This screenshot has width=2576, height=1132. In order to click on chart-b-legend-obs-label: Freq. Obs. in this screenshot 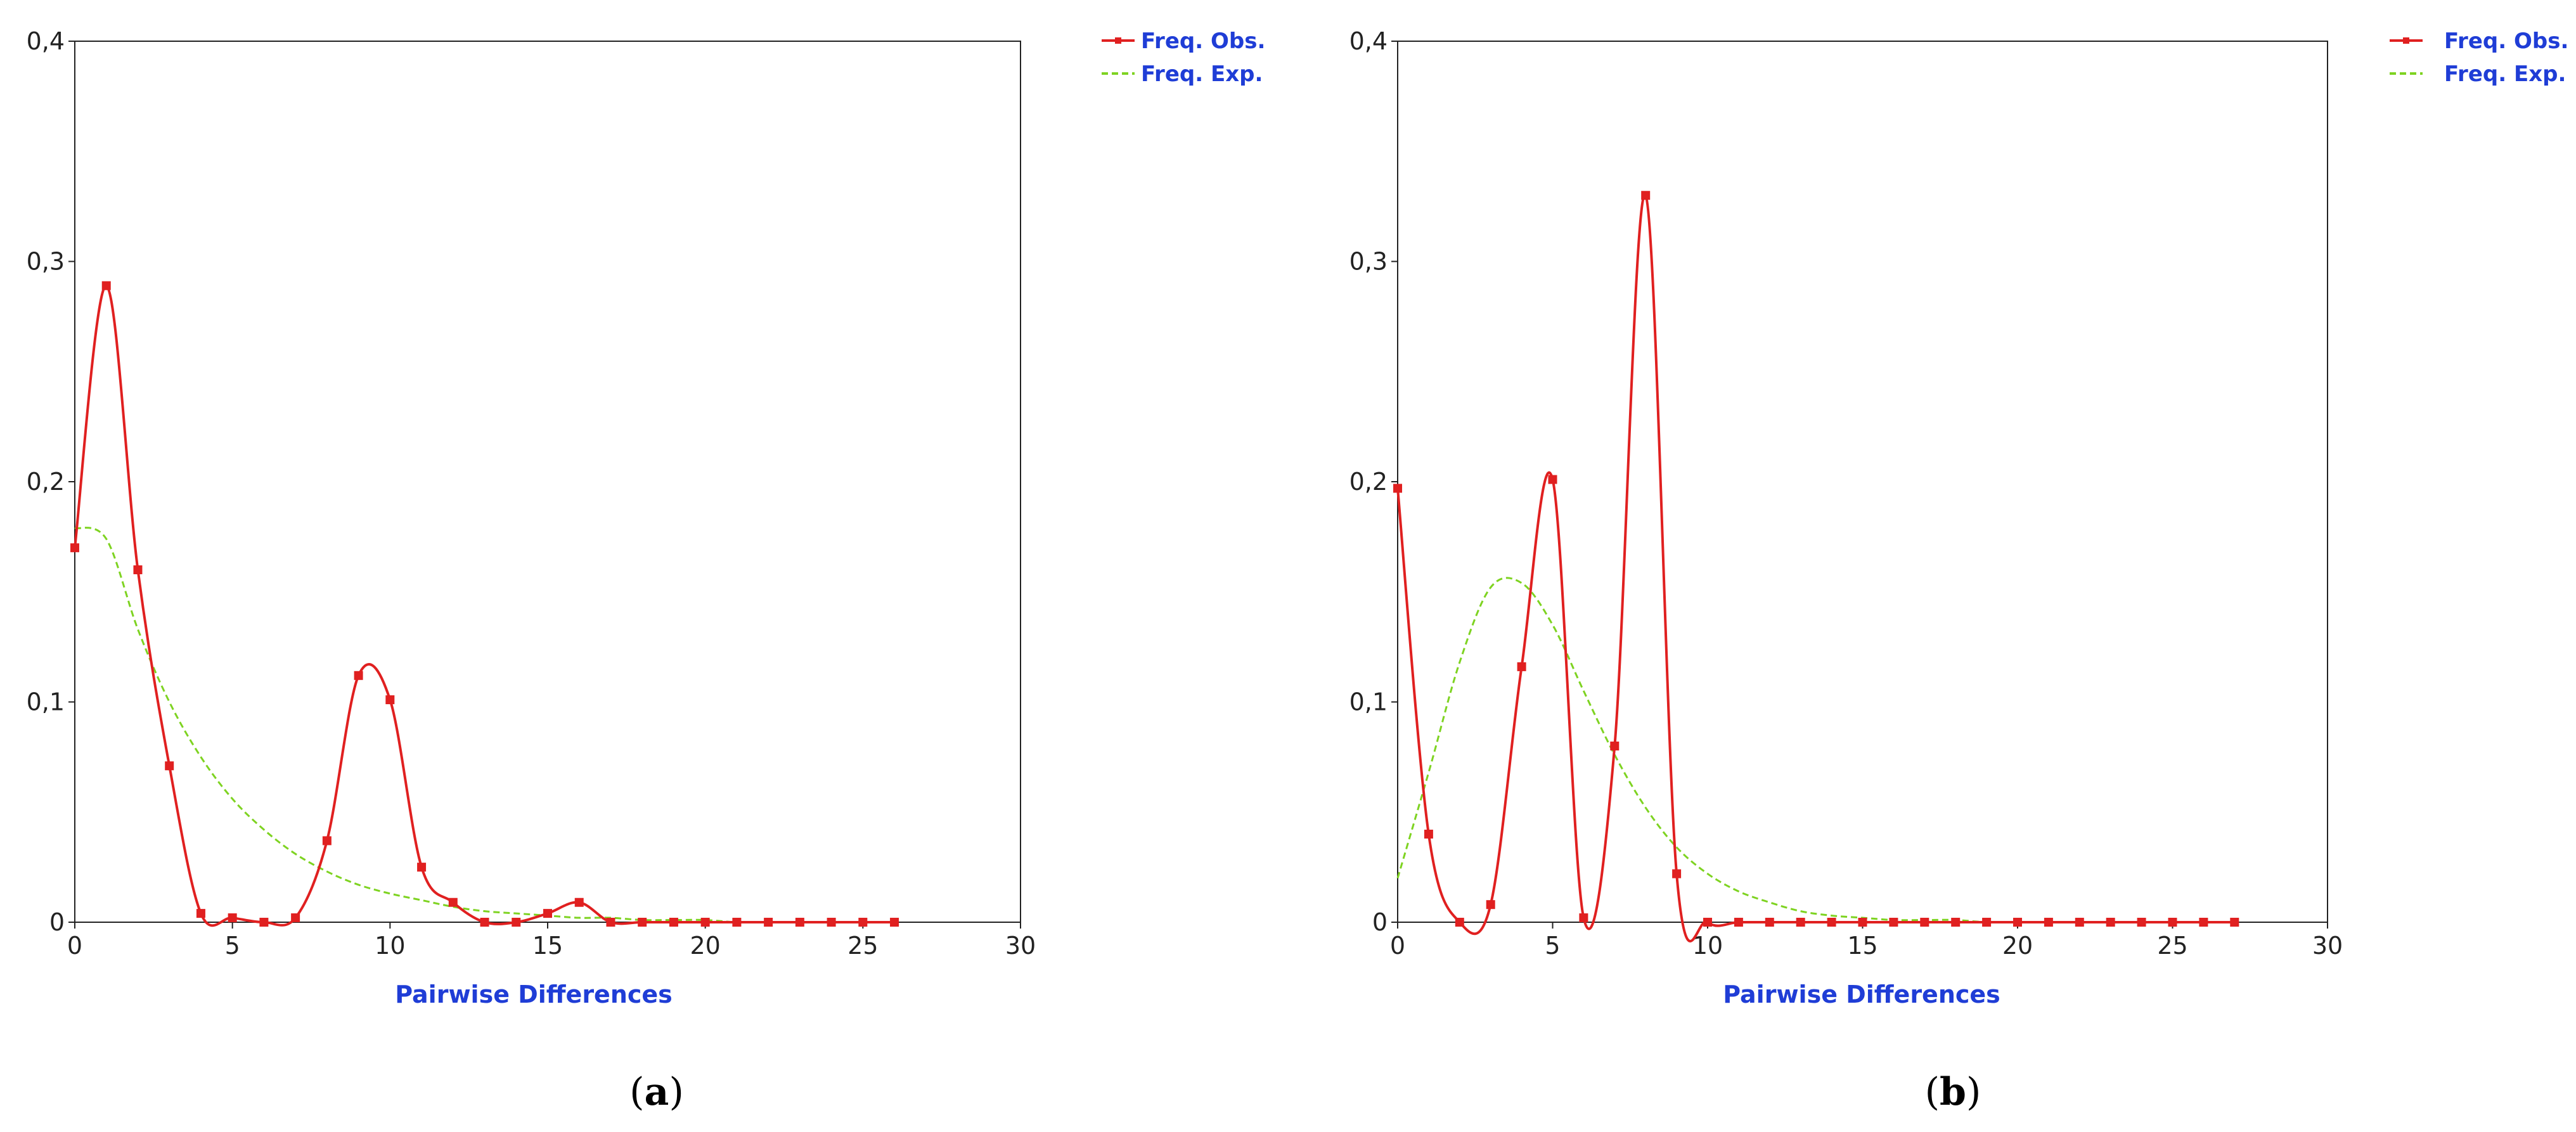, I will do `click(2506, 41)`.